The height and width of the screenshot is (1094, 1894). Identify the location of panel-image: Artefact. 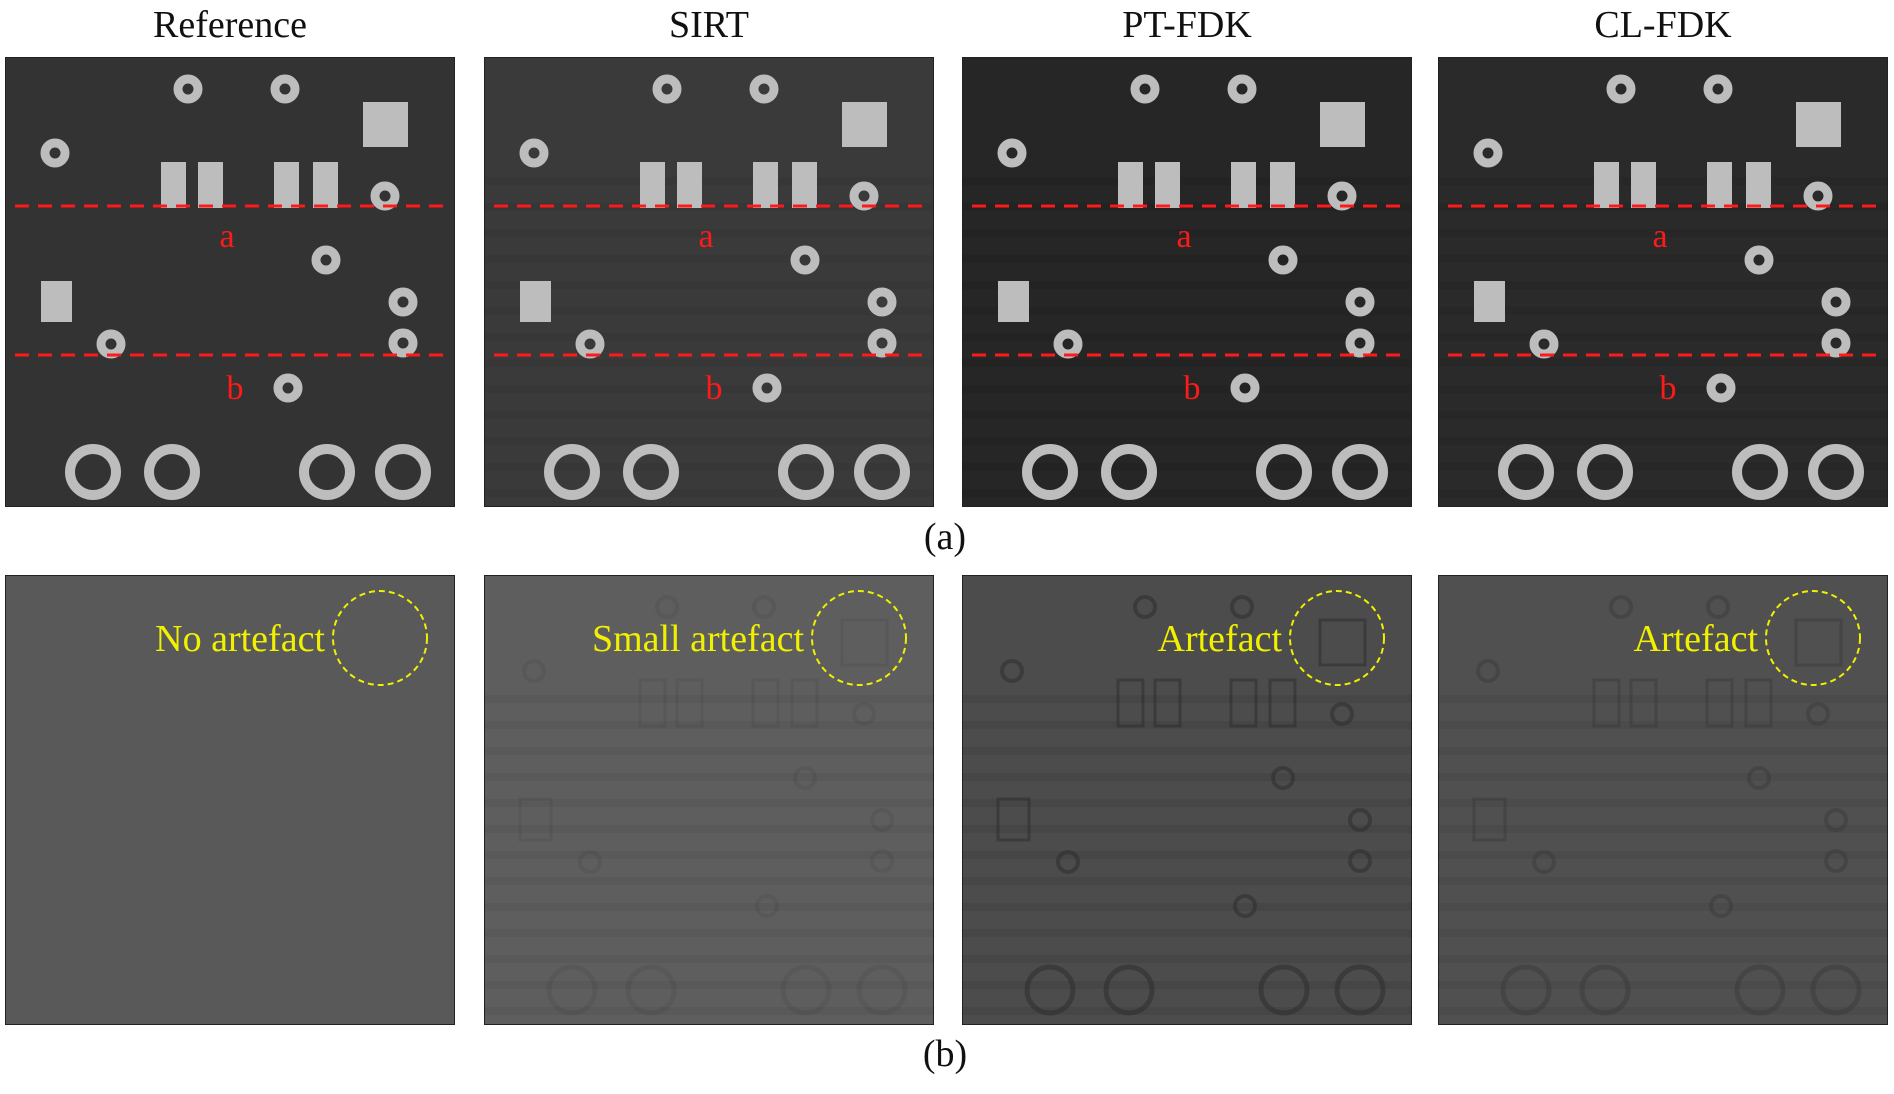
(1663, 800).